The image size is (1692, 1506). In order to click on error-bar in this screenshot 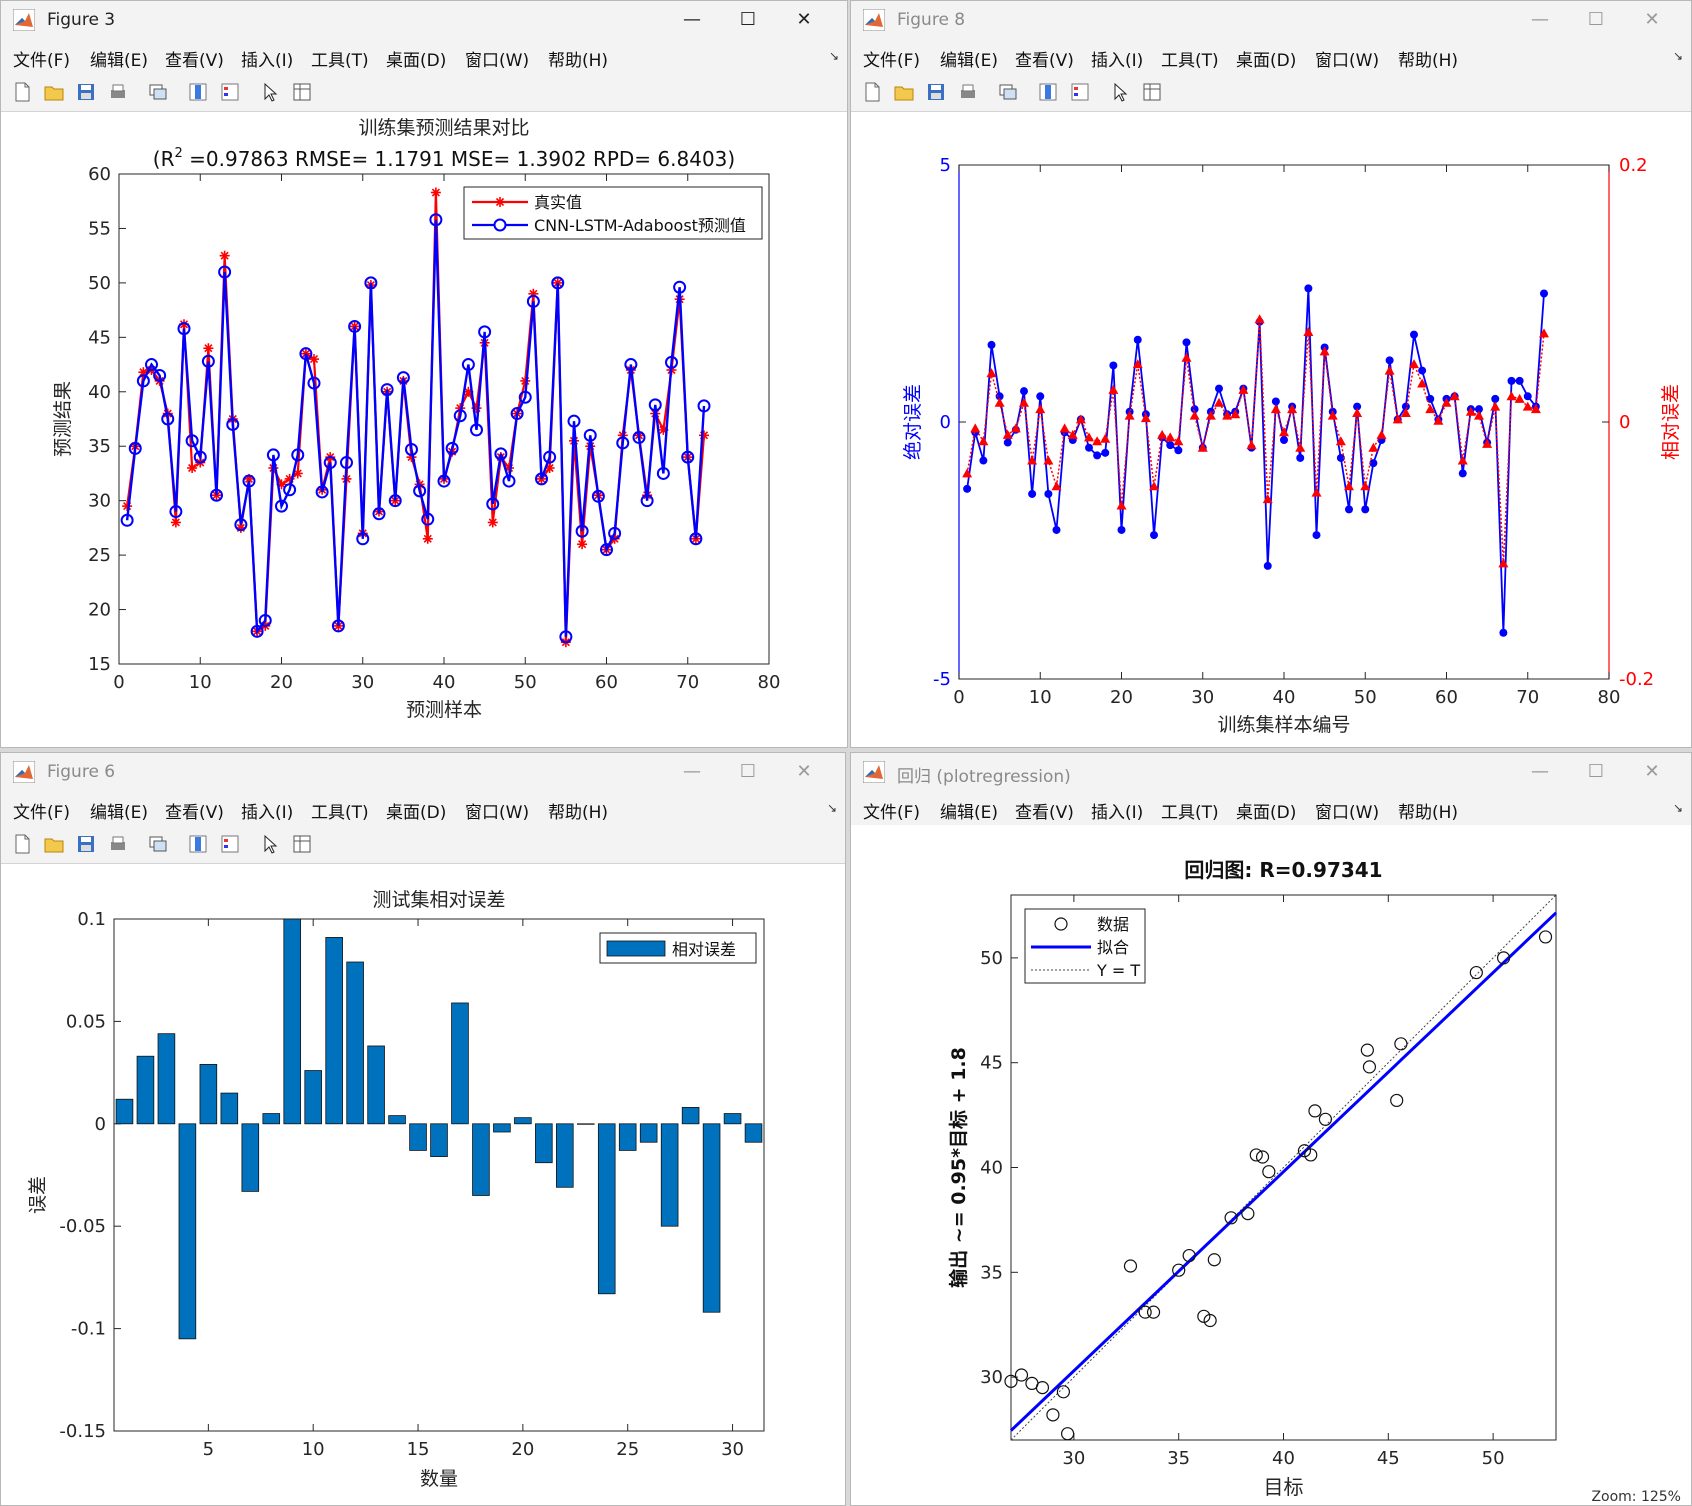, I will do `click(124, 1111)`.